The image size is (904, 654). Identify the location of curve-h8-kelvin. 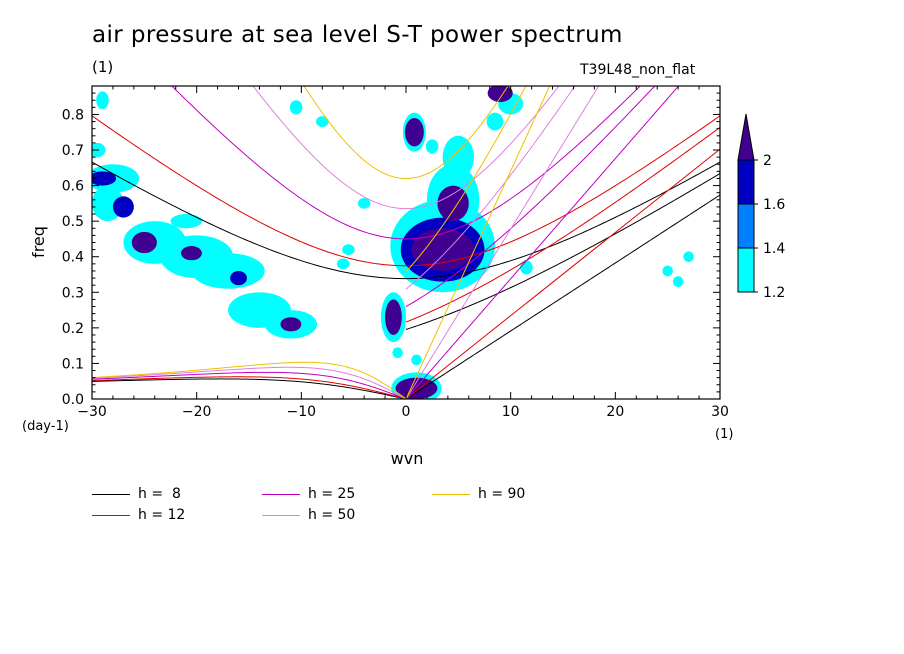
(562, 296).